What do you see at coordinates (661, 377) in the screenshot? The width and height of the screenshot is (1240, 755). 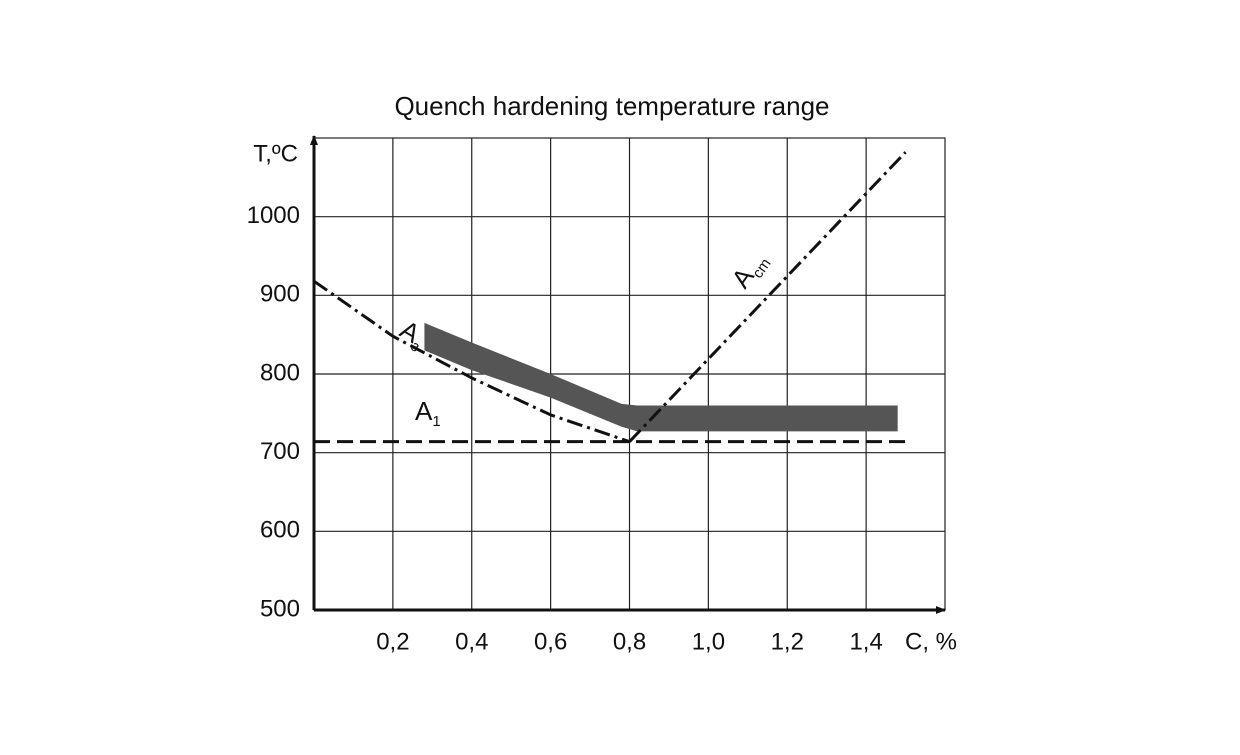 I see `hardening-band` at bounding box center [661, 377].